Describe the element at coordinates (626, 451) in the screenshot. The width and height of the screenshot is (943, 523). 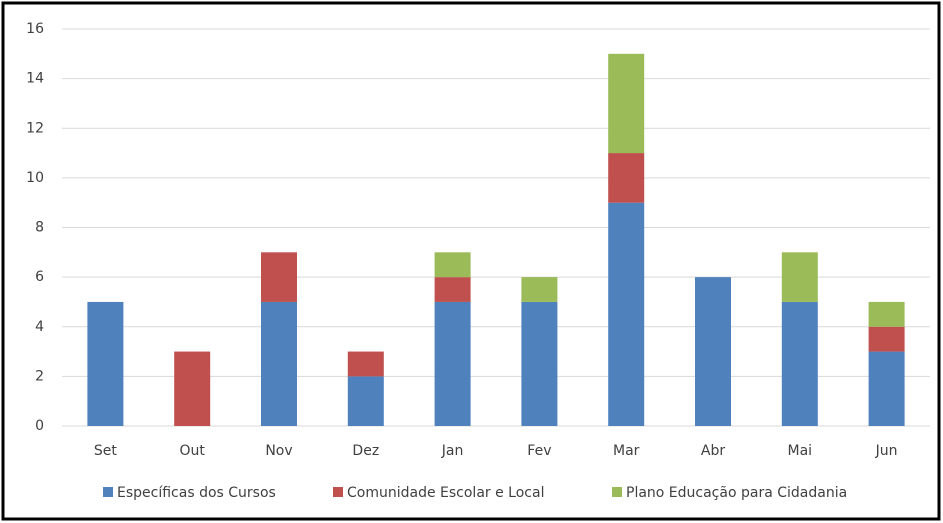
I see `x-tick-label: Mar` at that location.